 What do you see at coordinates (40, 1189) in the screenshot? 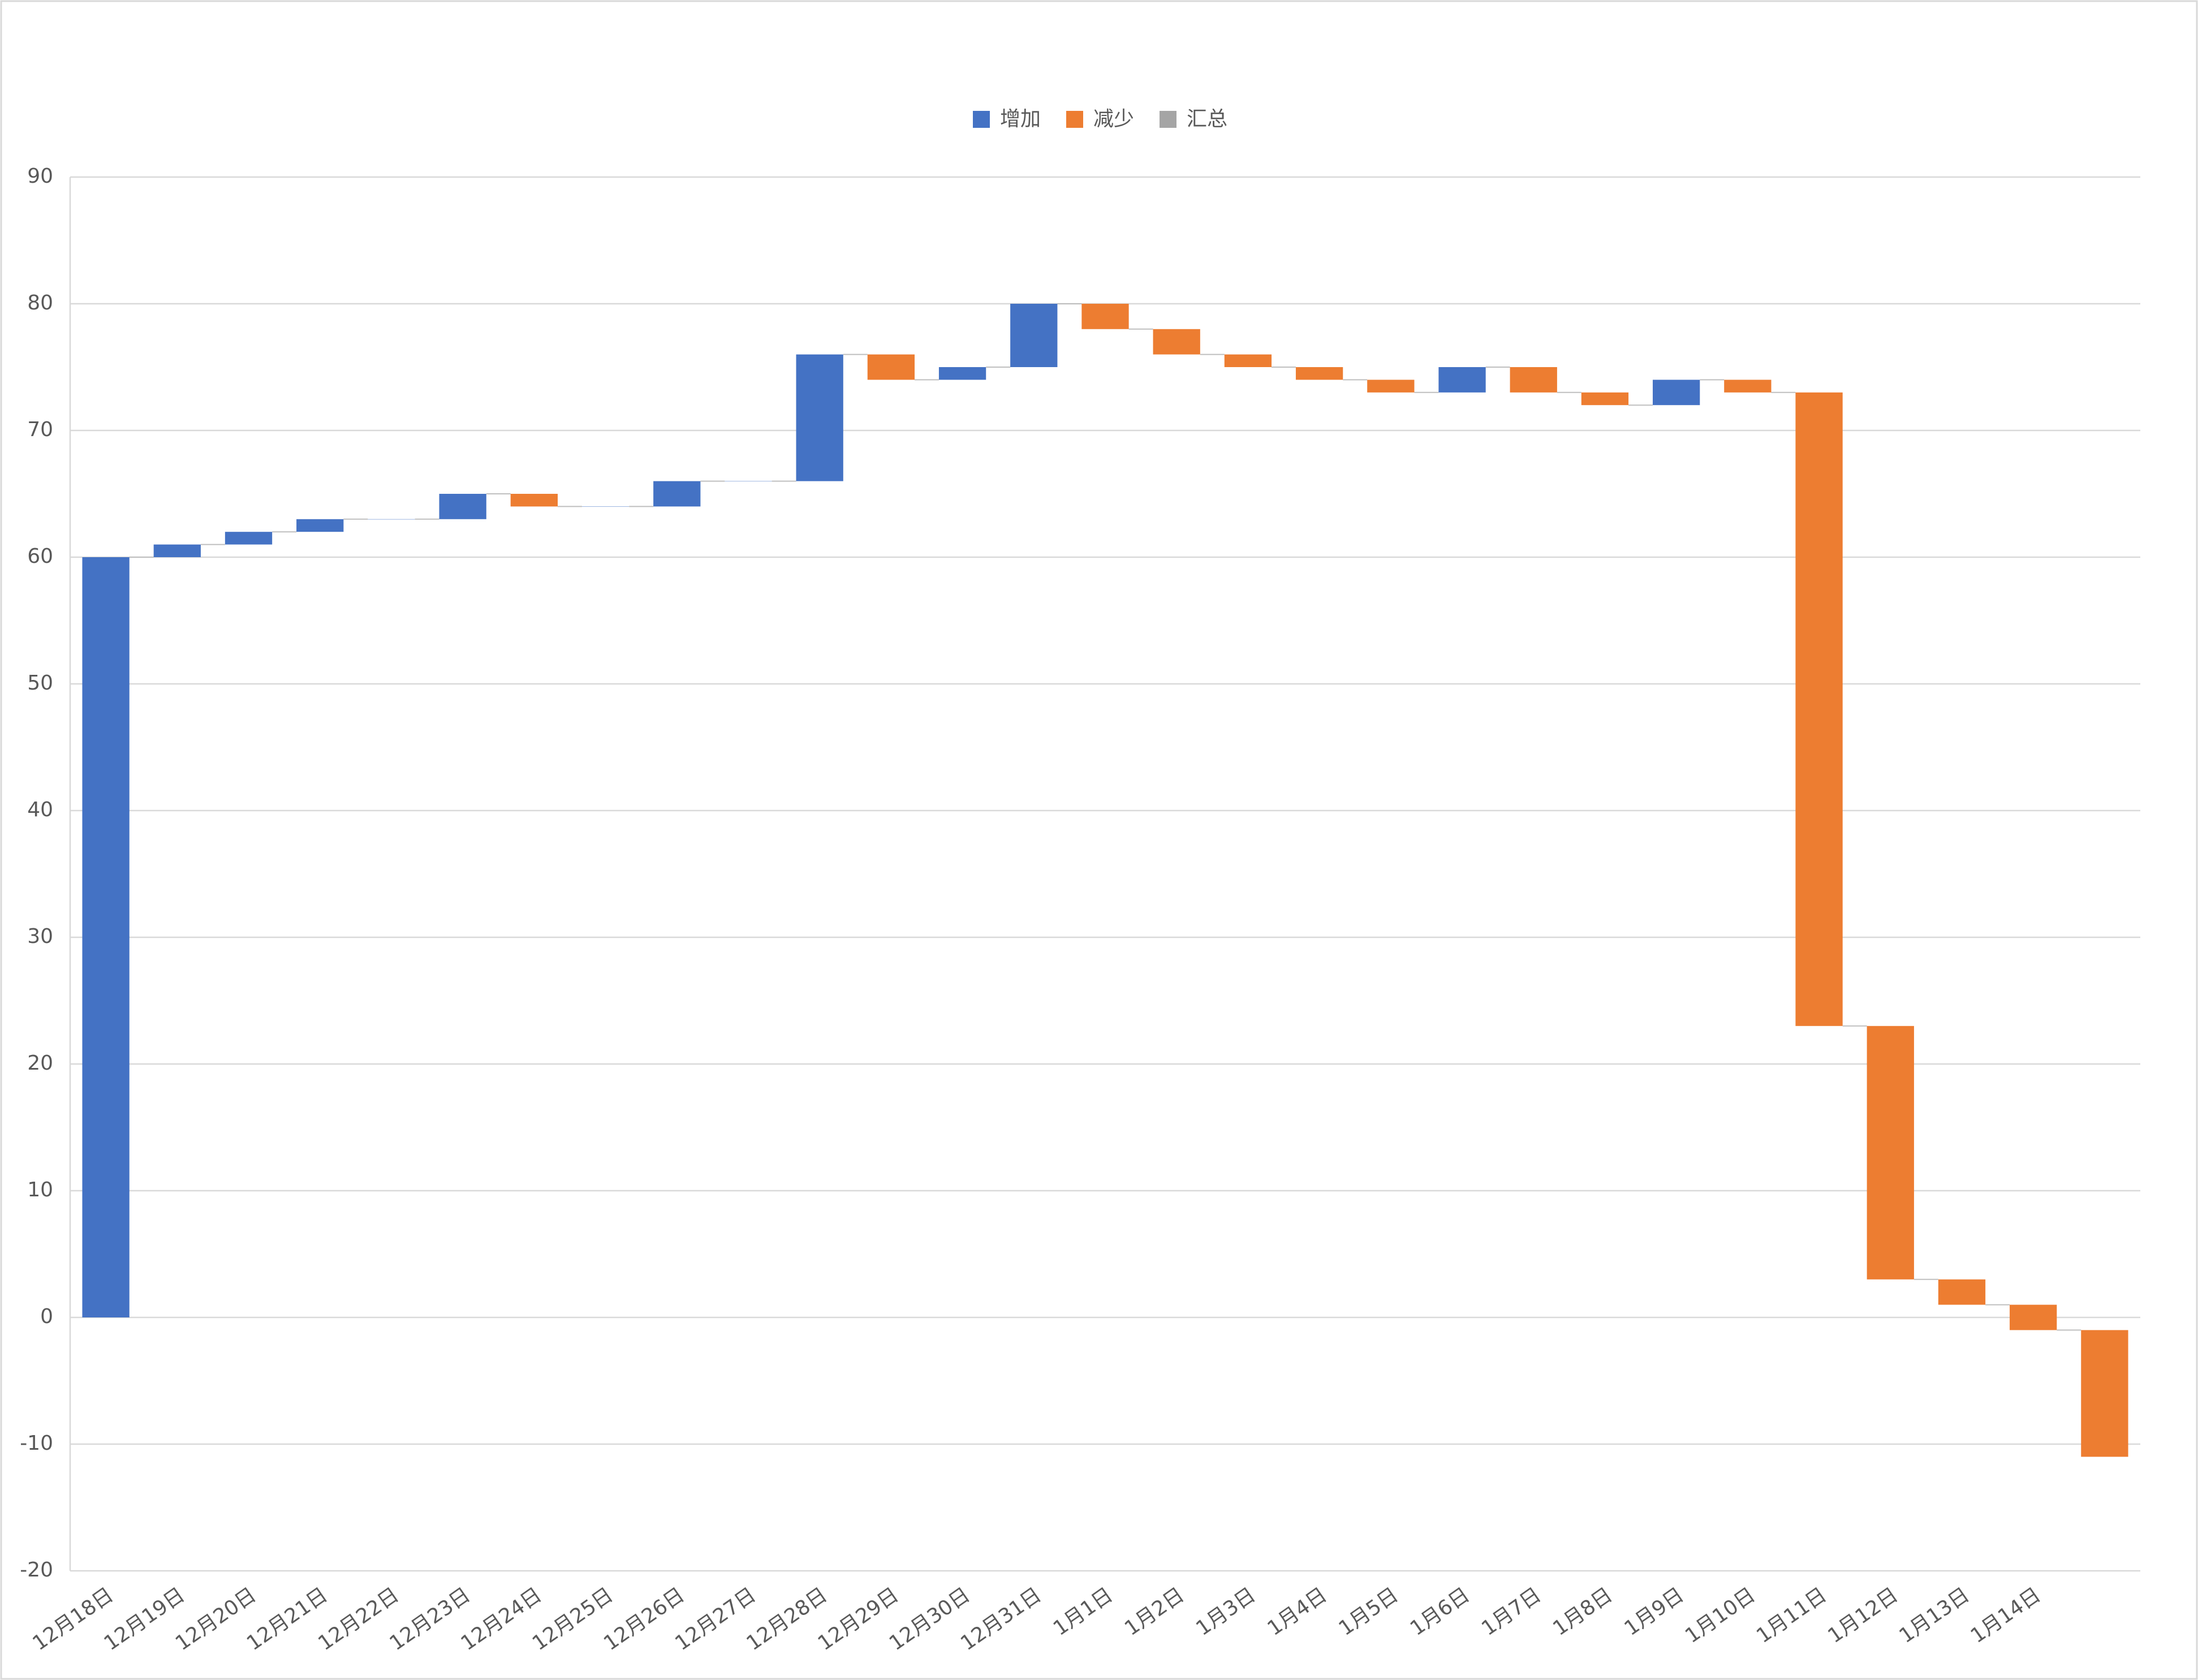
I see `y-tick-label: 10` at bounding box center [40, 1189].